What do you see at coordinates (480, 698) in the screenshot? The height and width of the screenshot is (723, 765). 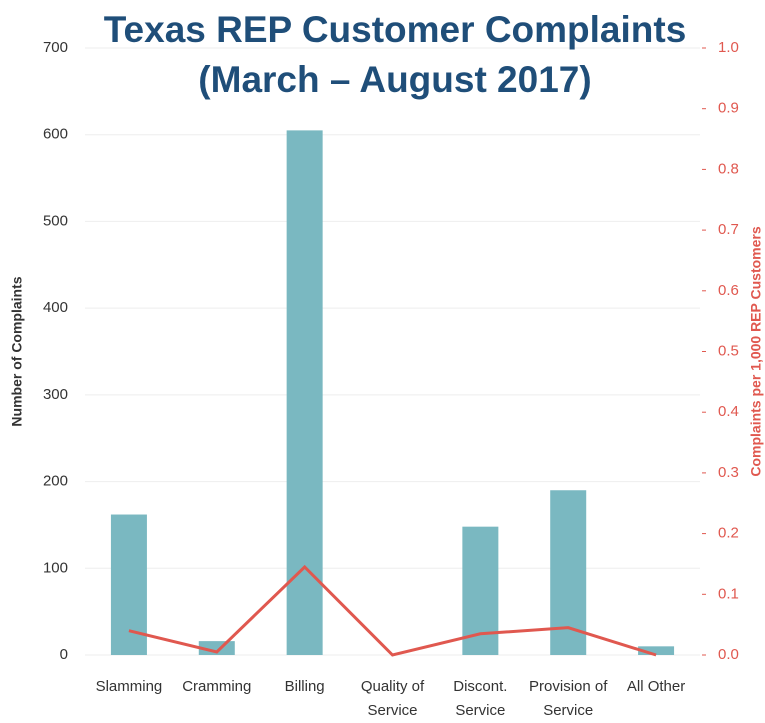 I see `x-tick-label: Discont. Service` at bounding box center [480, 698].